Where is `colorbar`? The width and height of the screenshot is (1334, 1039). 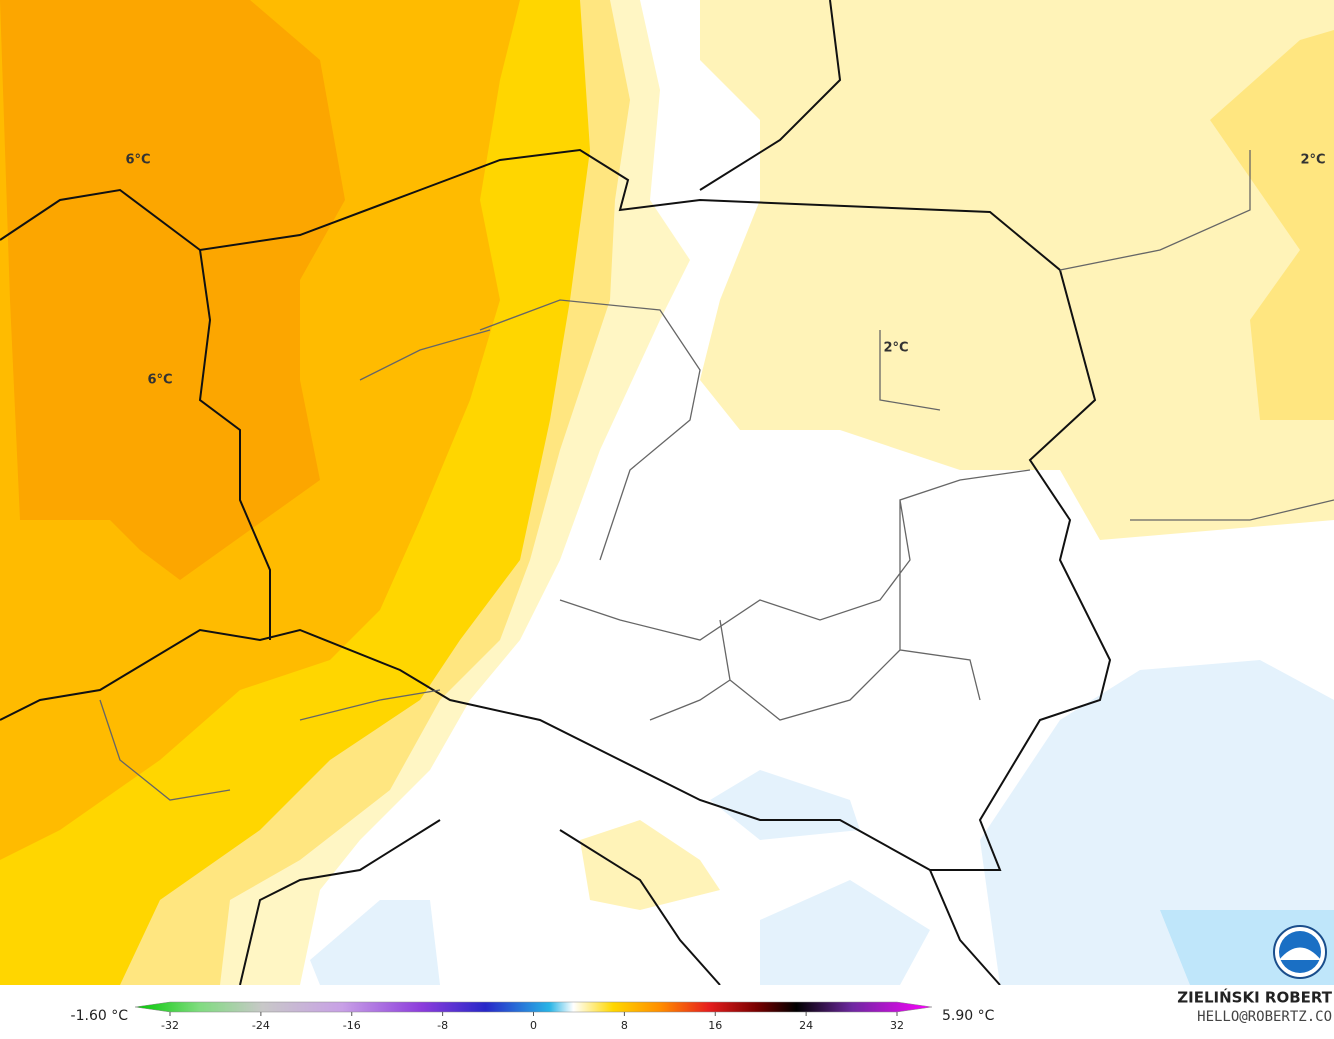 colorbar is located at coordinates (533, 1007).